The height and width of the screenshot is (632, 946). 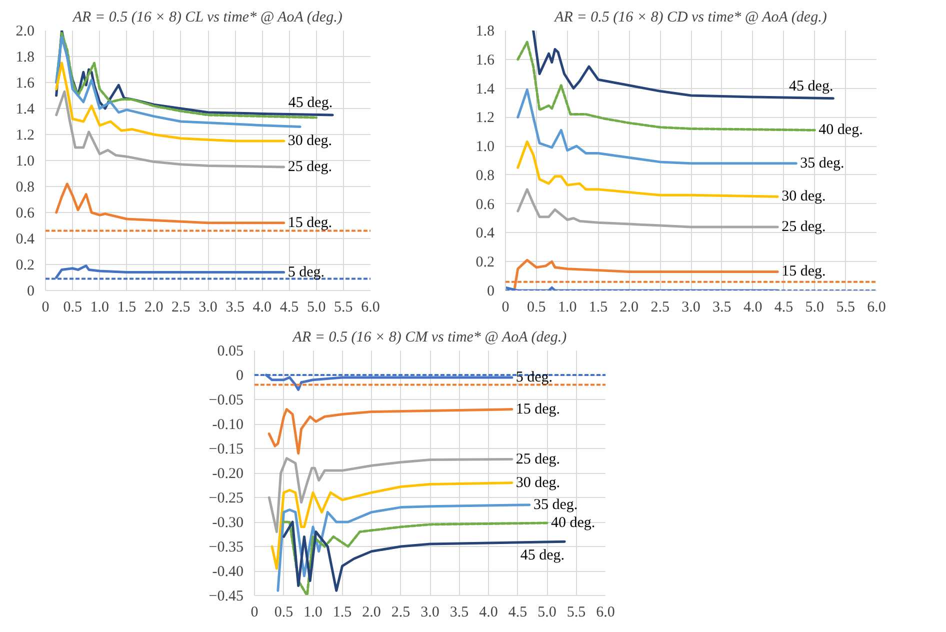 I want to click on y-tick-label: 2.0, so click(x=25, y=32).